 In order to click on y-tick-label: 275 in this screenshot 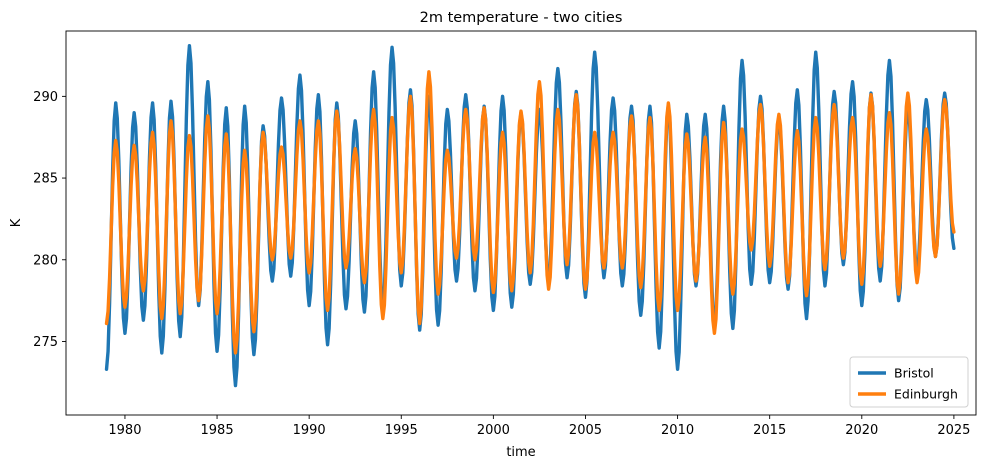, I will do `click(45, 342)`.